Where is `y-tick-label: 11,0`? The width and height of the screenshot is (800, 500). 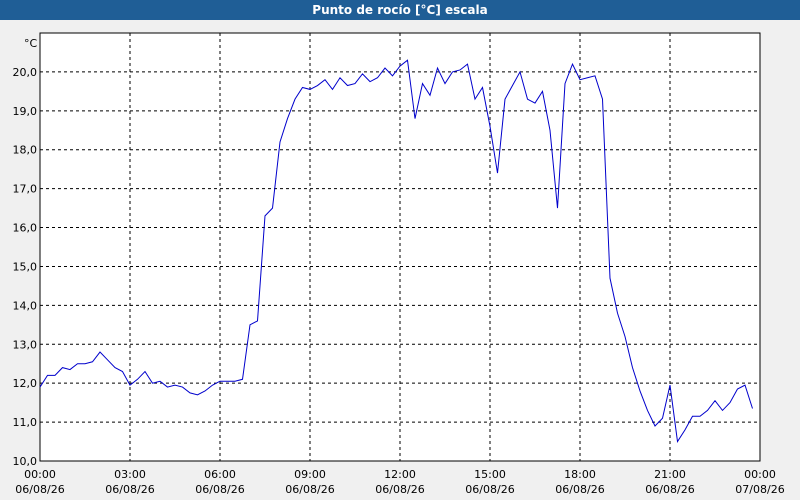 y-tick-label: 11,0 is located at coordinates (25, 422).